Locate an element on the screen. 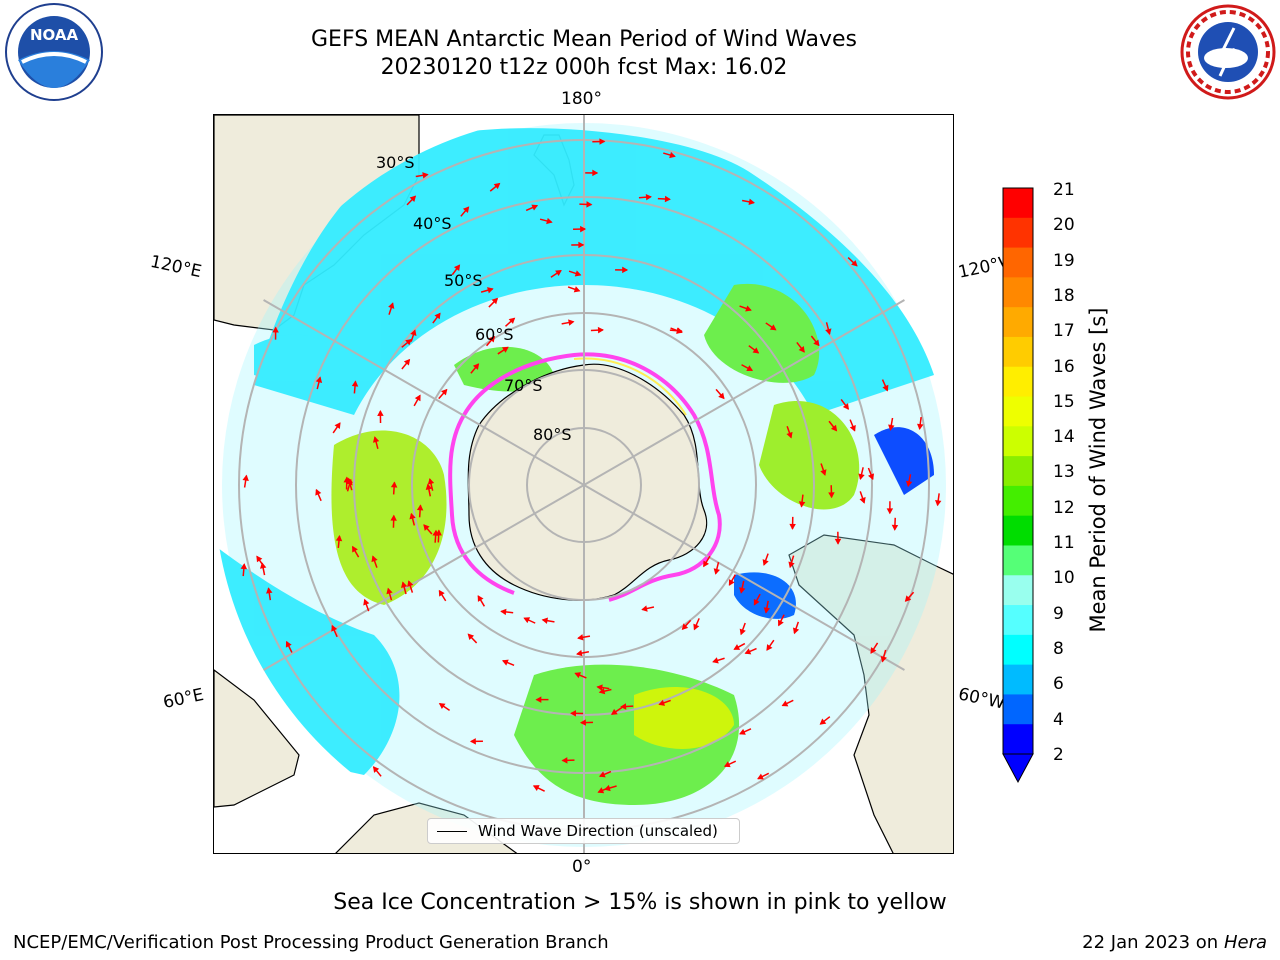 This screenshot has width=1280, height=960. lat-label-80s: 80°S is located at coordinates (552, 434).